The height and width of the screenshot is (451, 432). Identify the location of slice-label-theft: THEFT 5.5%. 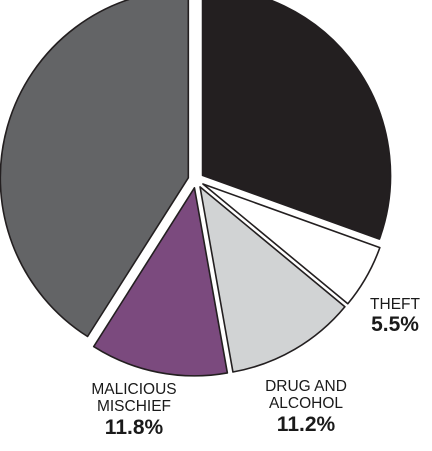
(393, 316).